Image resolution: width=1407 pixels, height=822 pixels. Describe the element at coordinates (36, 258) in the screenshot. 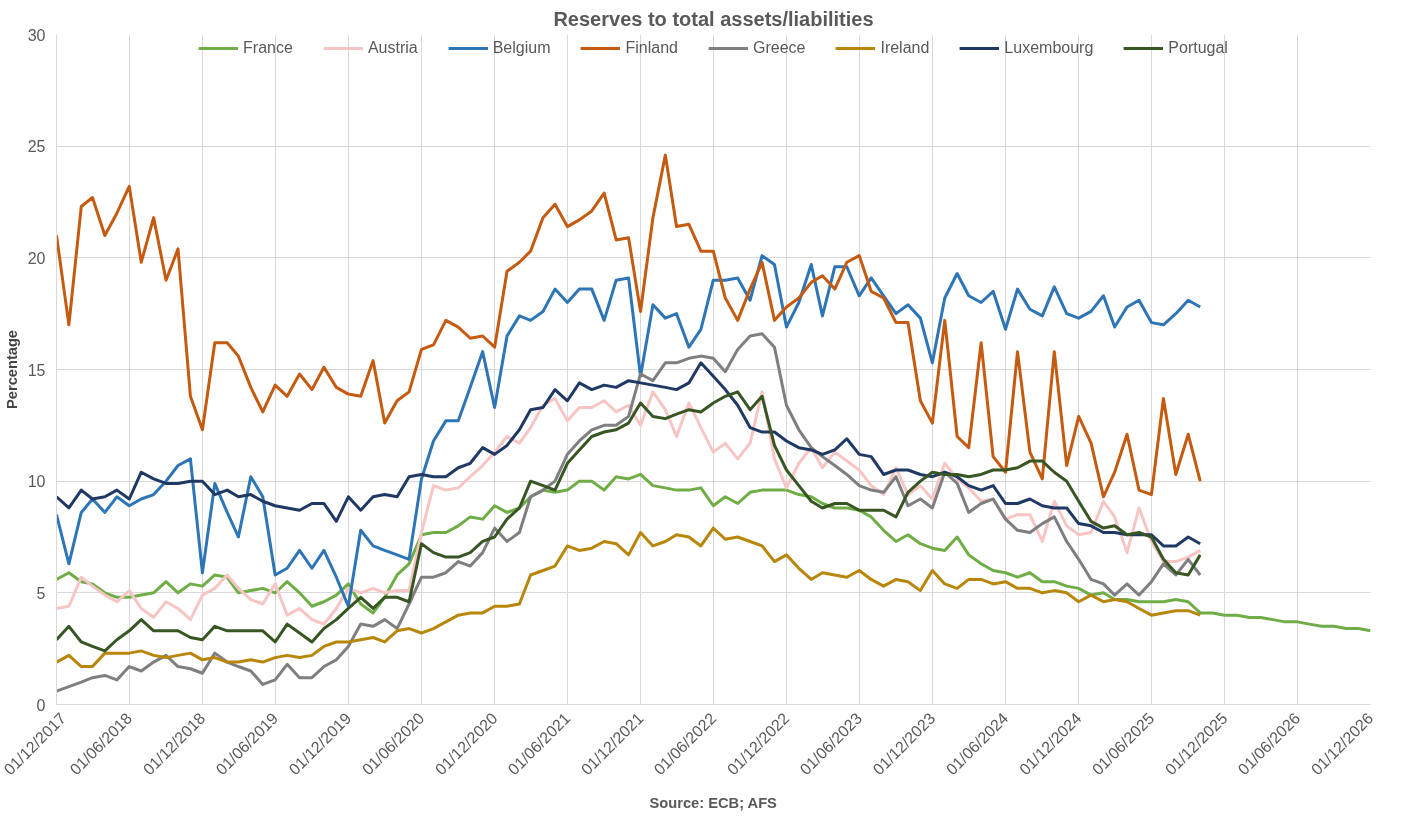

I see `y-tick-label: 20` at that location.